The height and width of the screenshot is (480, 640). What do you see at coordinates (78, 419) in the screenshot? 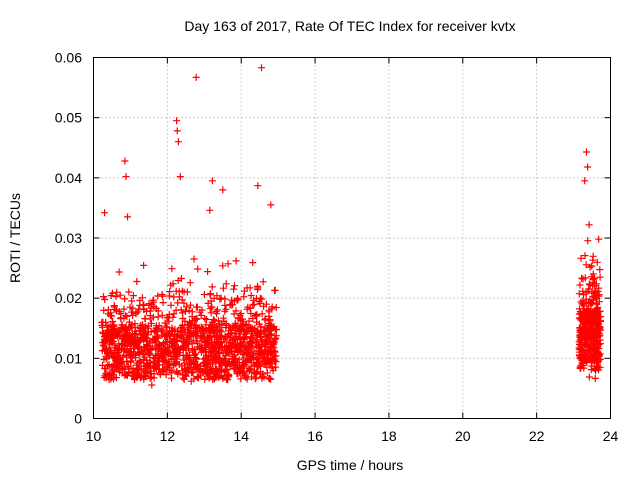
I see `y-tick-label: 0` at bounding box center [78, 419].